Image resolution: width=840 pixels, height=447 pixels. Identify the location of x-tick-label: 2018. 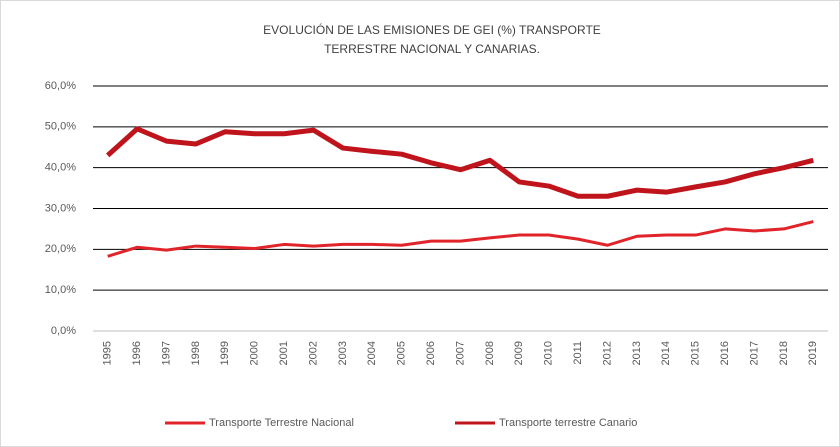
(784, 353).